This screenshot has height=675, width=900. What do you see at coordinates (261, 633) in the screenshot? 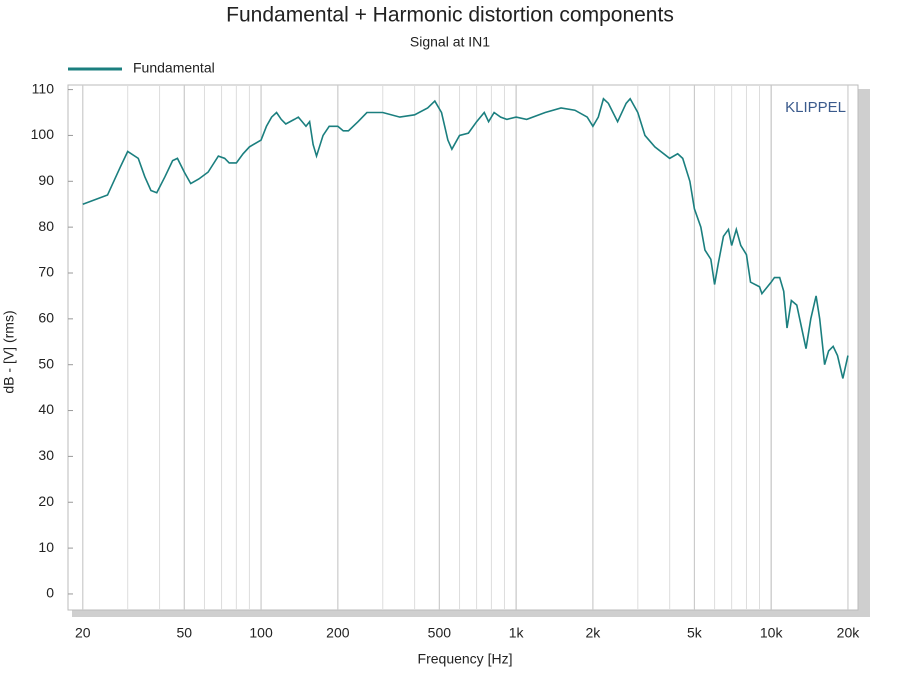
I see `x-tick-label: 100` at bounding box center [261, 633].